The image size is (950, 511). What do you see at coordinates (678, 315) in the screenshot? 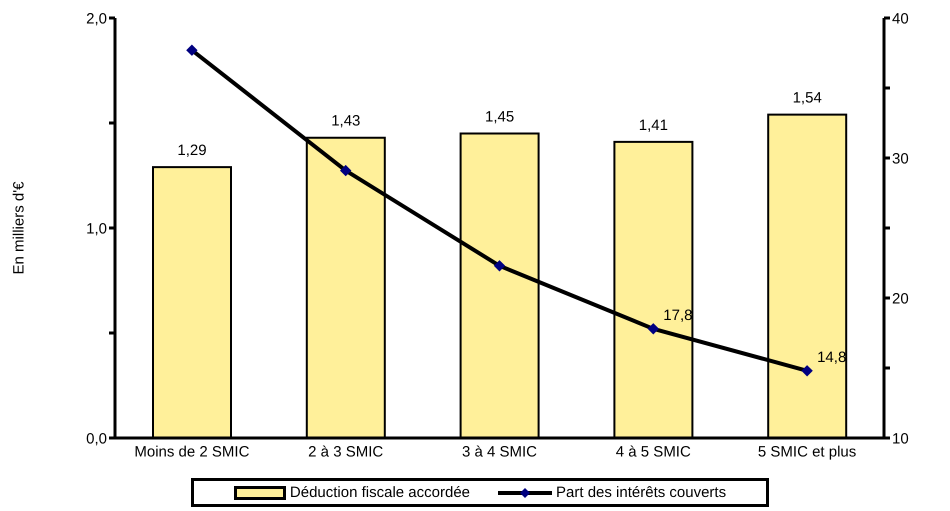
I see `data-label: 17,8` at bounding box center [678, 315].